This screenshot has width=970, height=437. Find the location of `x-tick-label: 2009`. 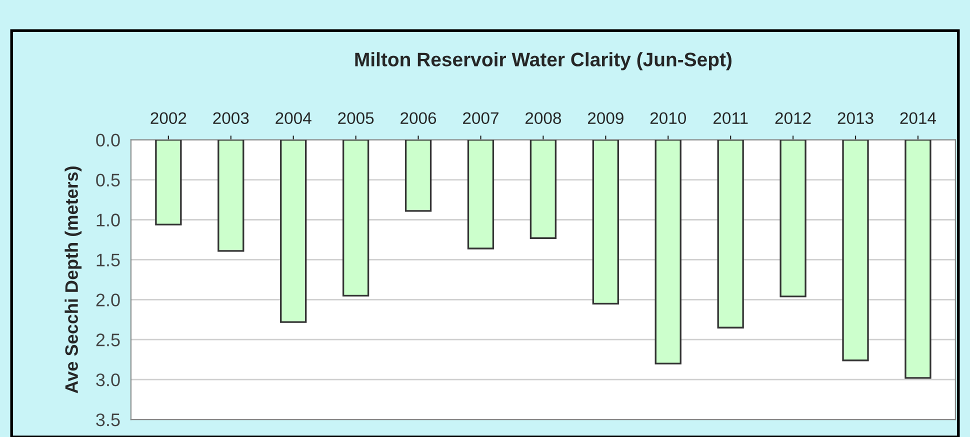

x-tick-label: 2009 is located at coordinates (606, 118).